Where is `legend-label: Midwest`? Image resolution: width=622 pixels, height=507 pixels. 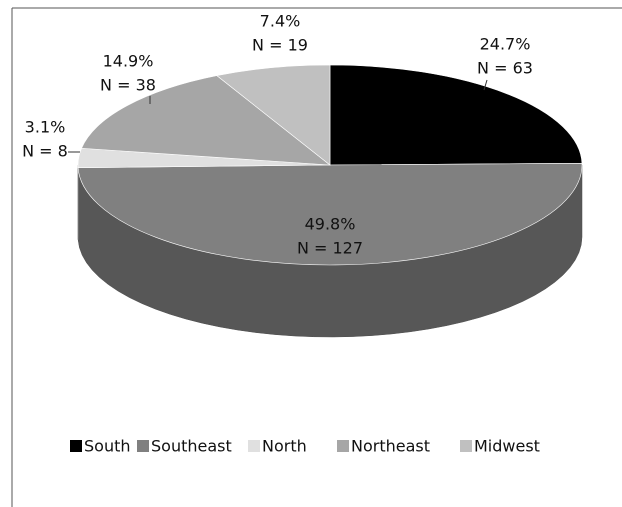 legend-label: Midwest is located at coordinates (507, 446).